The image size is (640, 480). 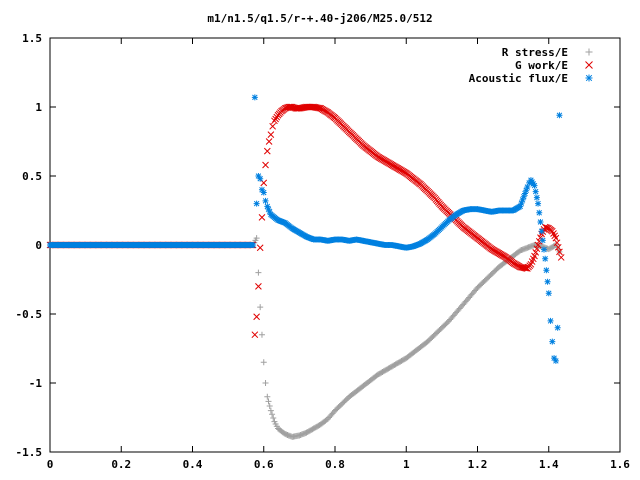 I want to click on x-tick-label: 0.6, so click(x=264, y=464).